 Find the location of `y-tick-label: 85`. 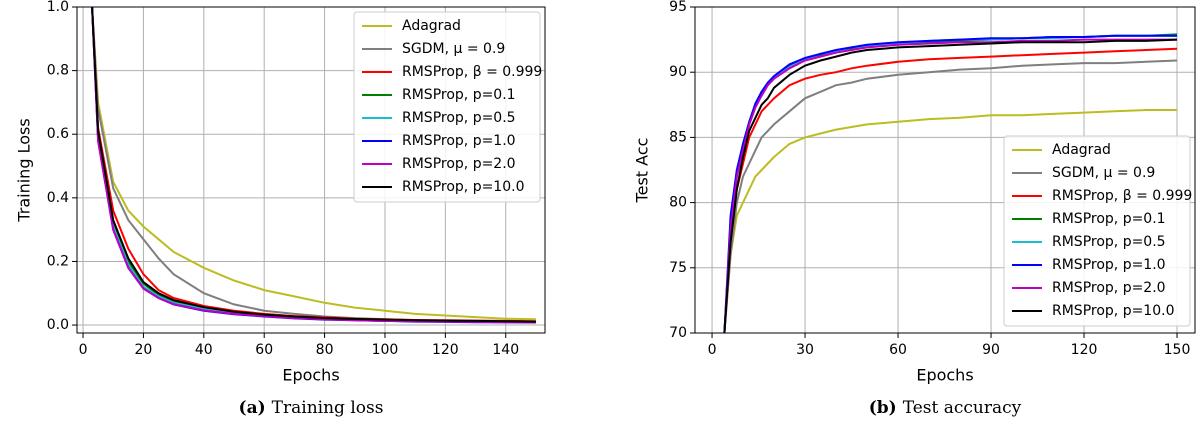

y-tick-label: 85 is located at coordinates (678, 137).